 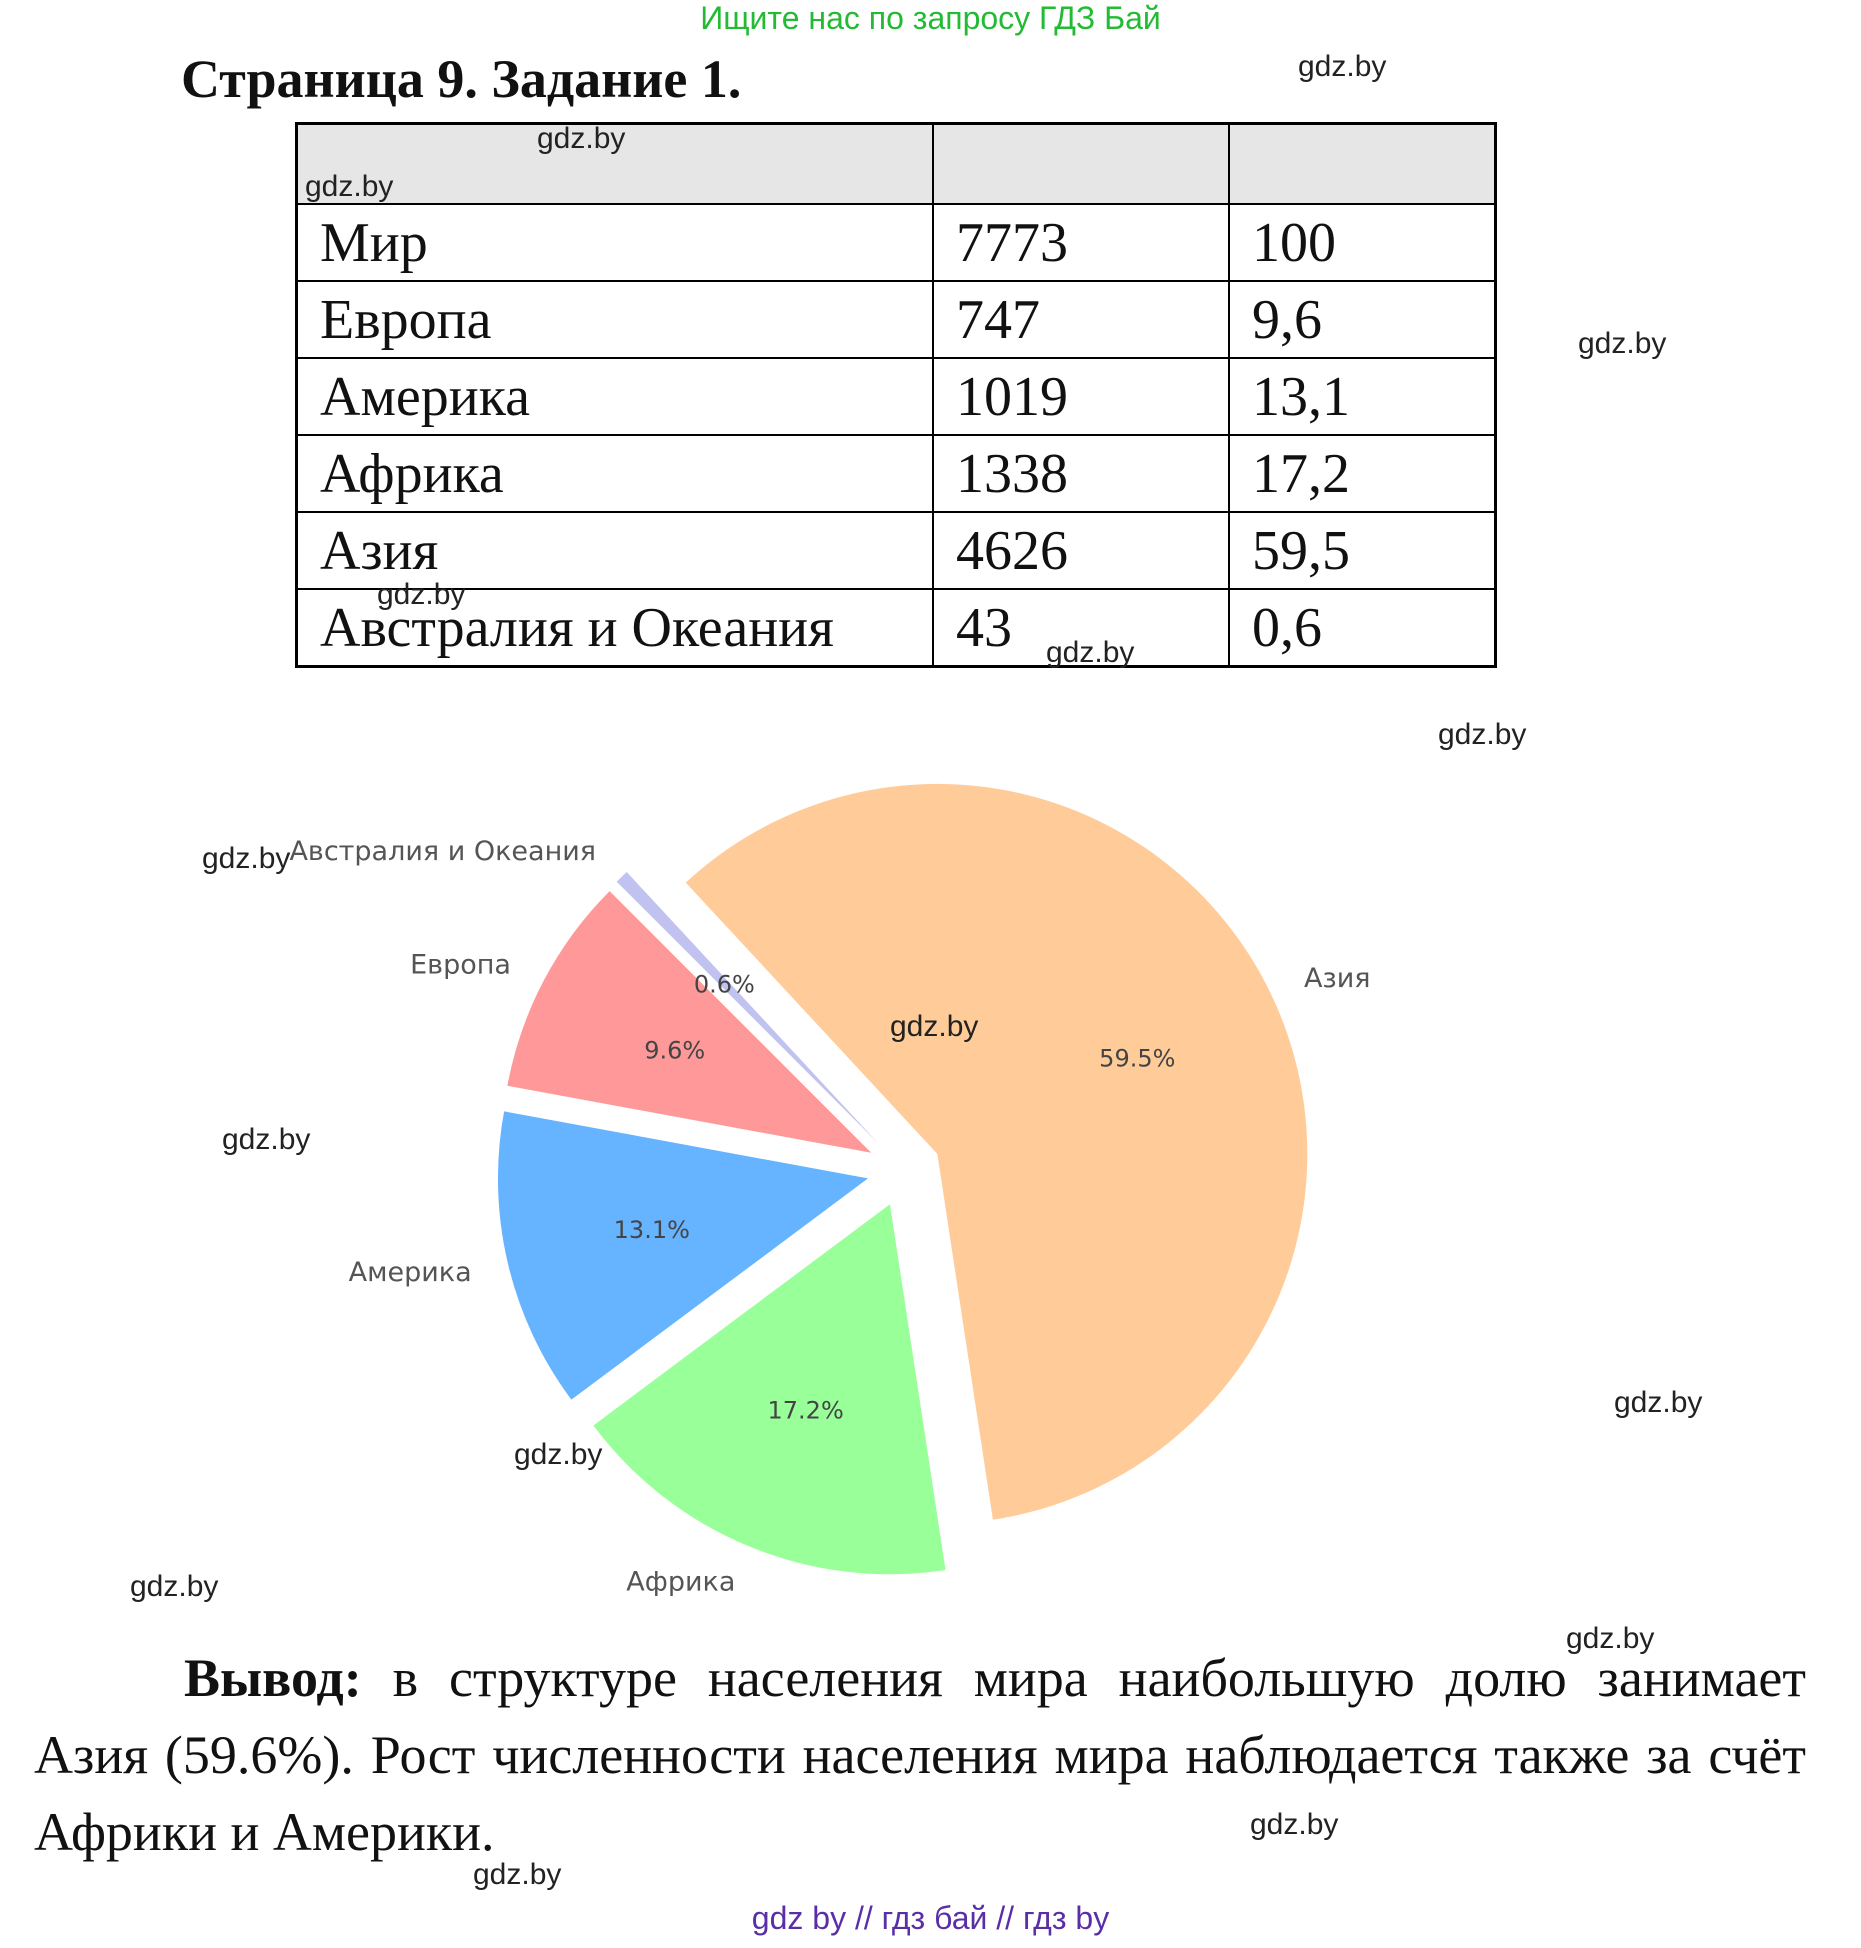 I want to click on table-cell-region: Америка, so click(x=614, y=396).